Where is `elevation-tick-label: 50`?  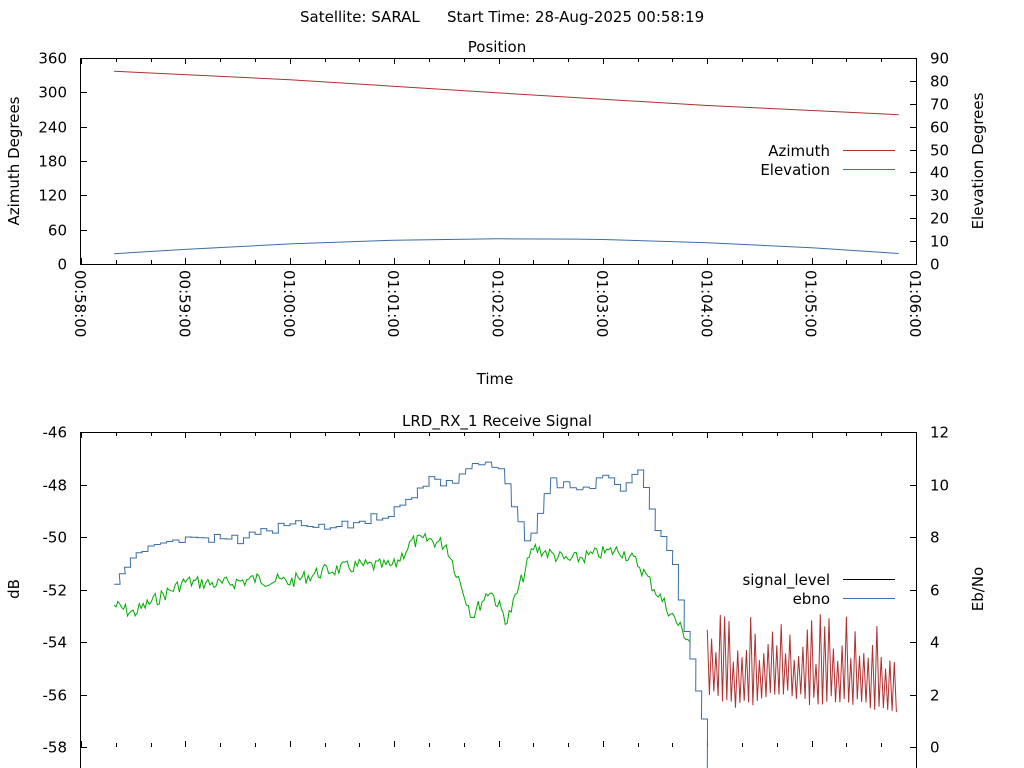
elevation-tick-label: 50 is located at coordinates (939, 151).